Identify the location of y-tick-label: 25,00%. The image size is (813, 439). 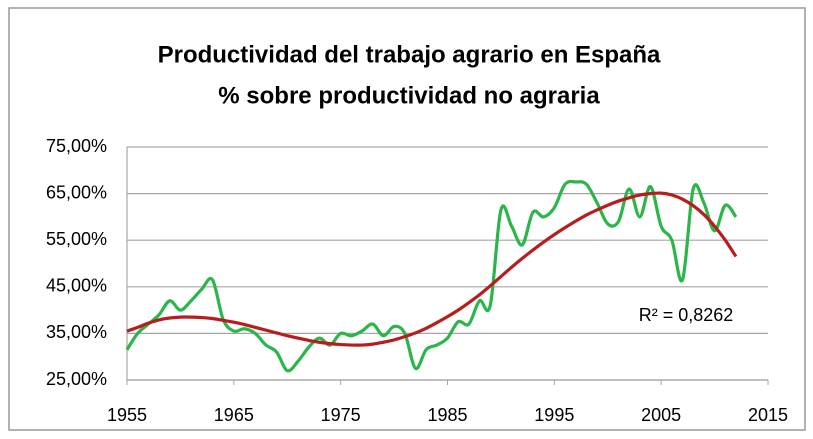
(76, 379).